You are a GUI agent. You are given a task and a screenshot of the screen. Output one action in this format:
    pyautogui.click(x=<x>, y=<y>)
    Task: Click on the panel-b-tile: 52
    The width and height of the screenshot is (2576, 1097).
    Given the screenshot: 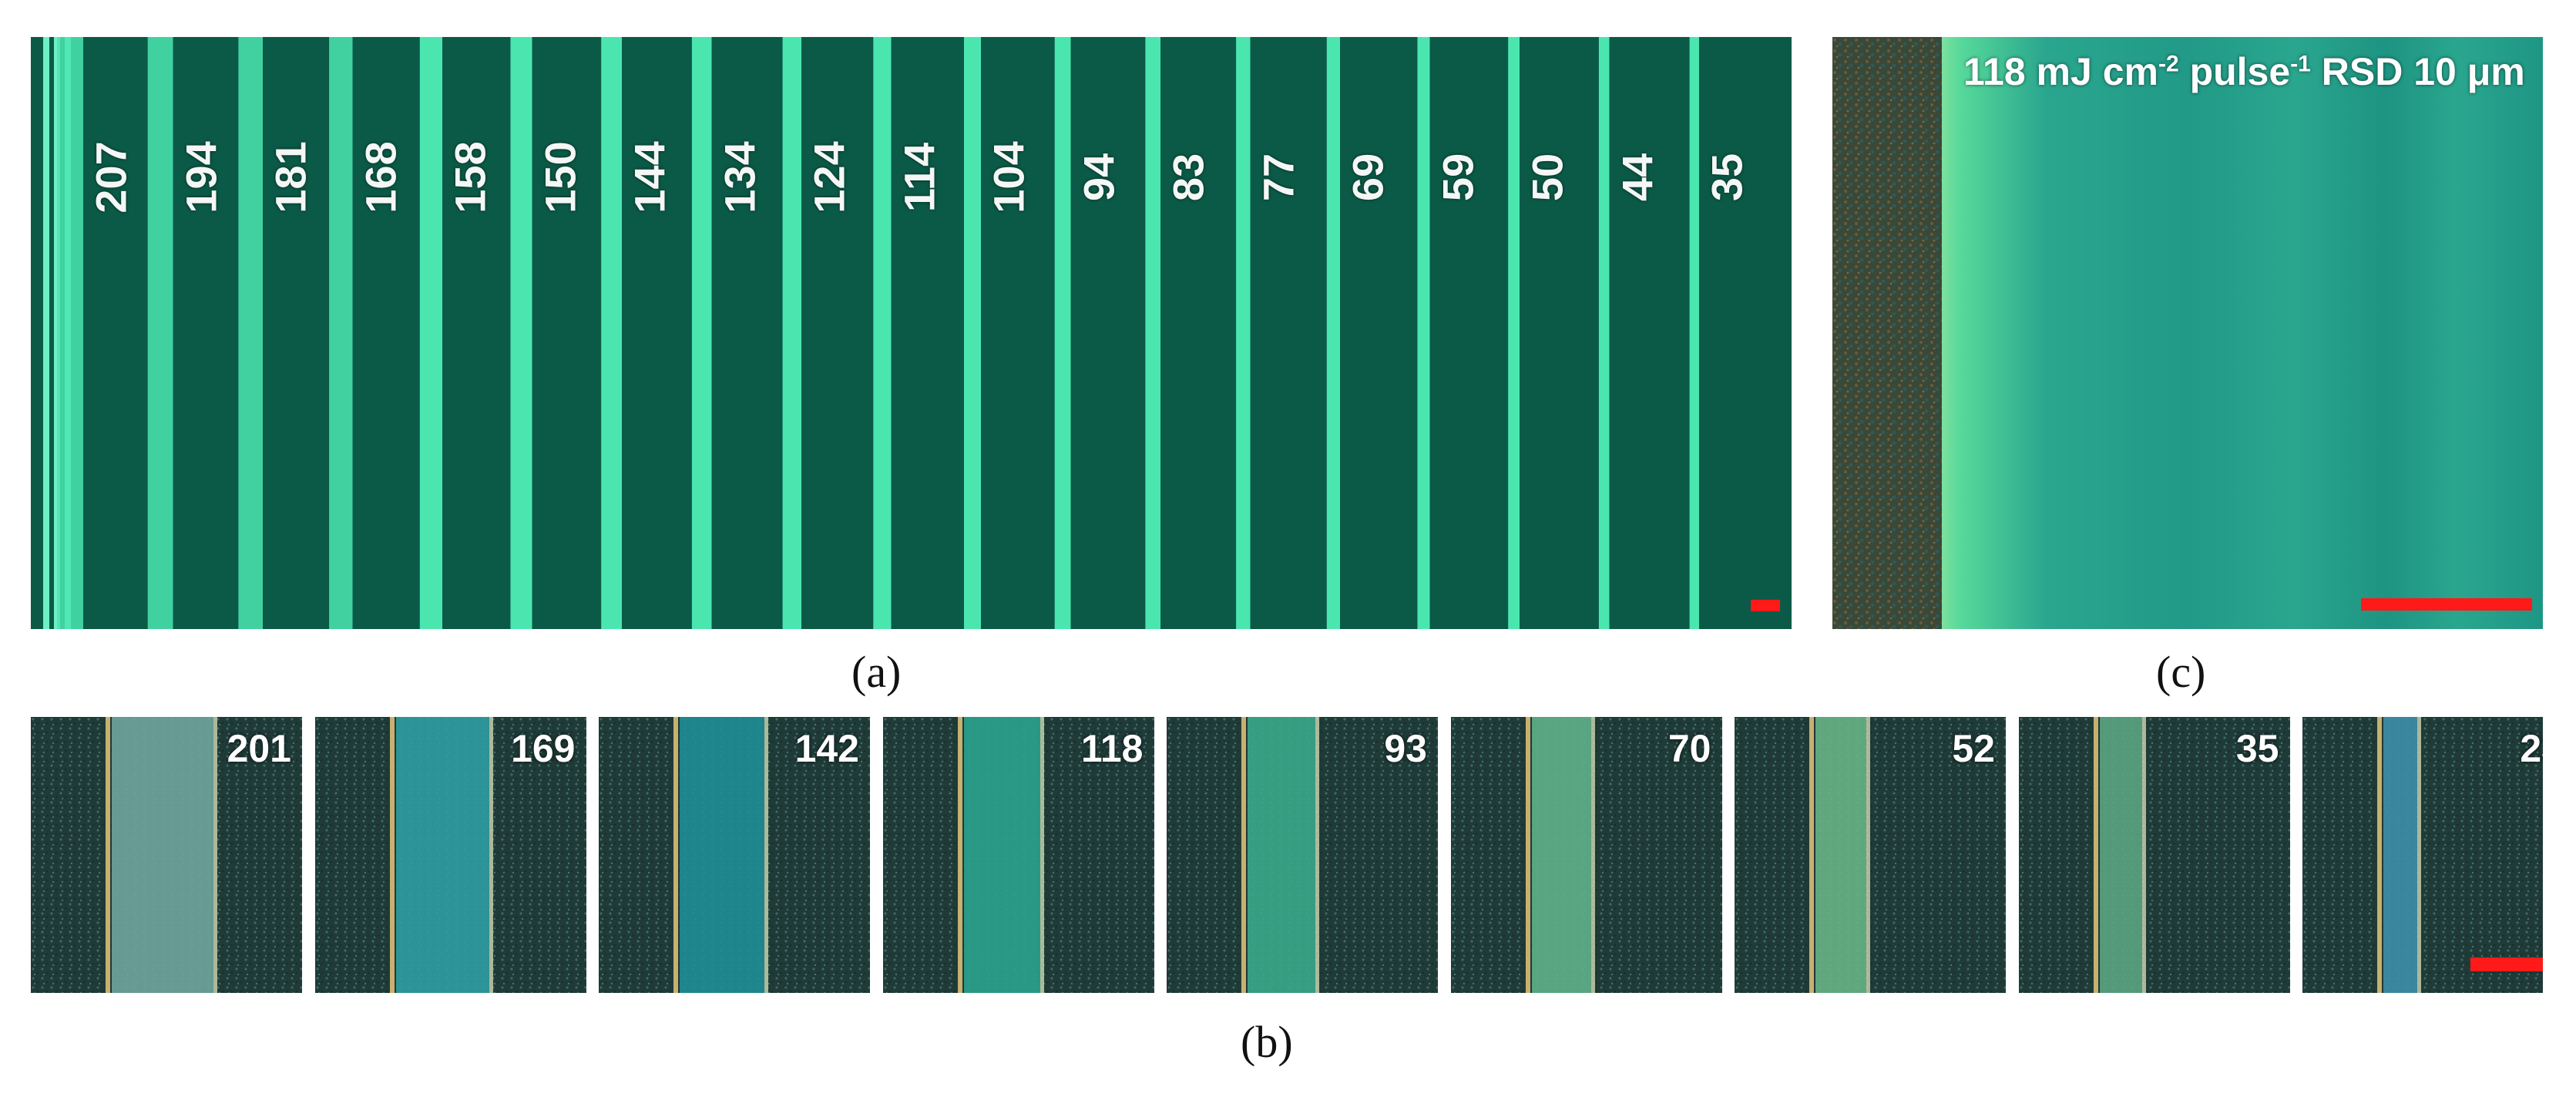 What is the action you would take?
    pyautogui.click(x=1870, y=855)
    